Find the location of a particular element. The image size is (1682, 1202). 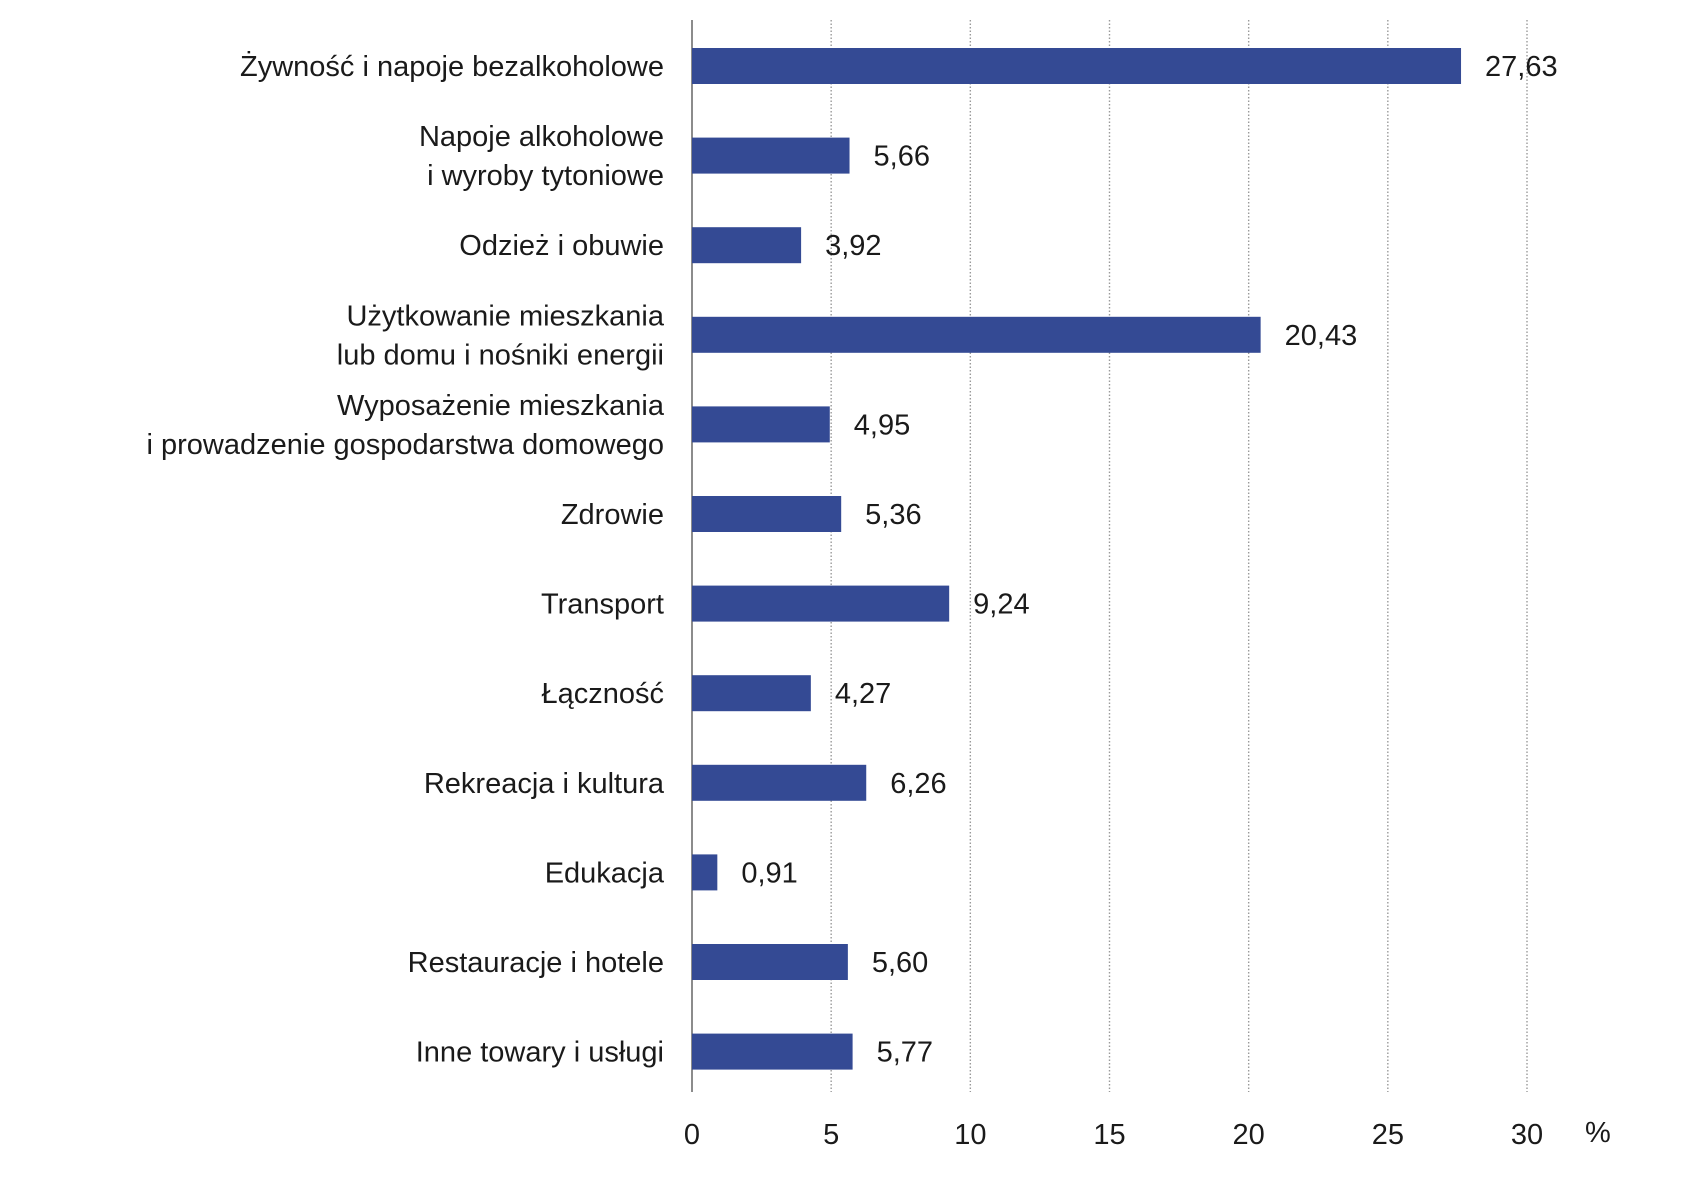

value-label-8: 4,27 is located at coordinates (863, 694).